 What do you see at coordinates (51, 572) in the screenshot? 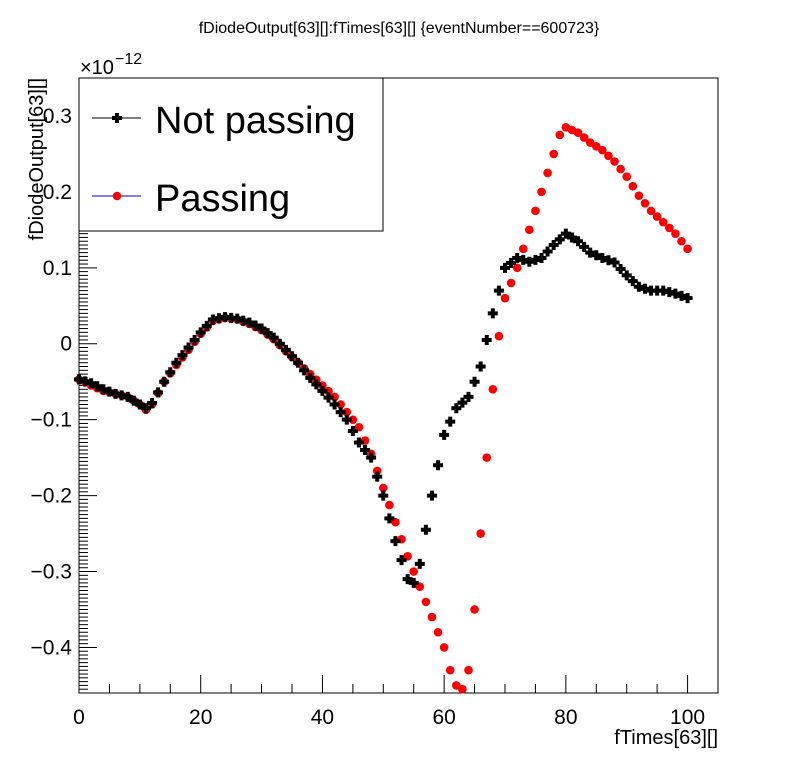
I see `y-tick-label: −0.3` at bounding box center [51, 572].